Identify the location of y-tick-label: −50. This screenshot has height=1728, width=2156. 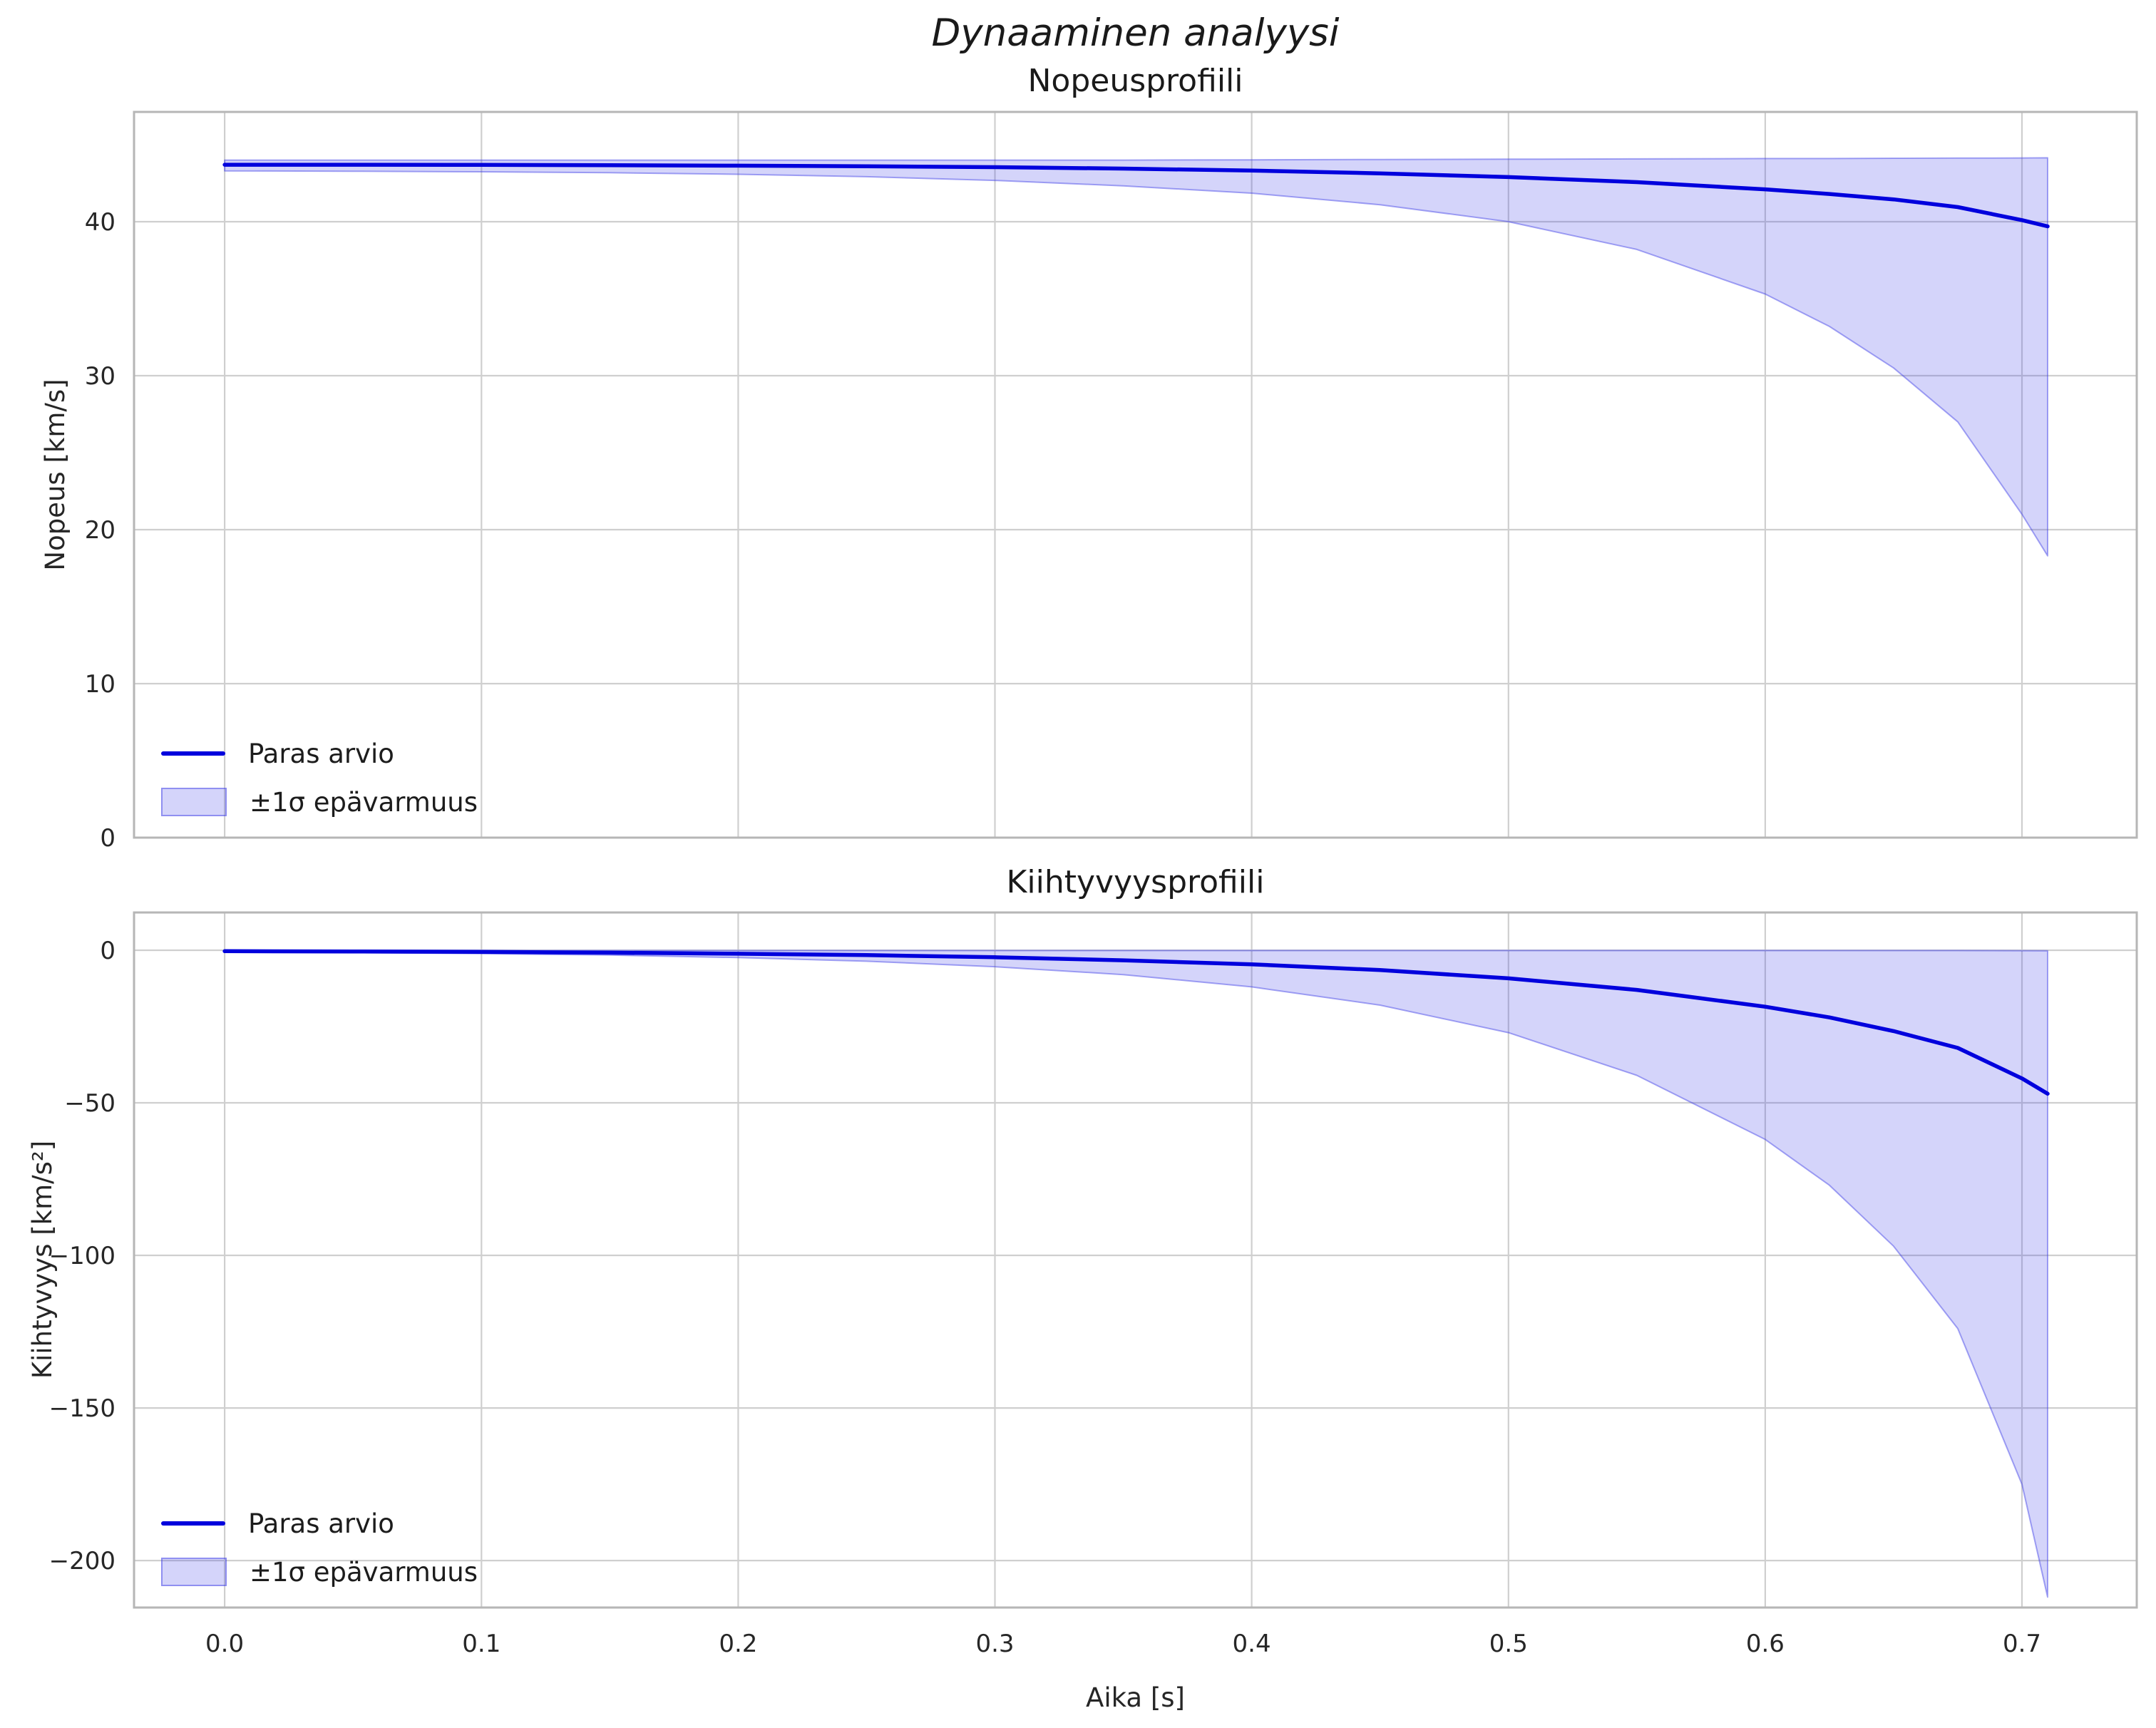
(89, 1103).